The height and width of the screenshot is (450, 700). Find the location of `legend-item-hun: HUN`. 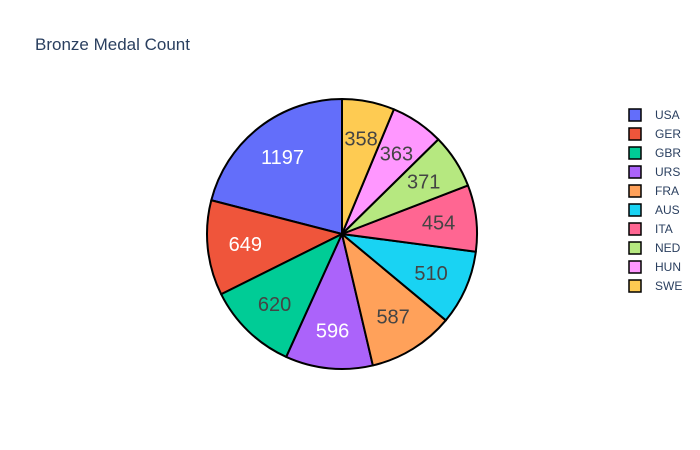

legend-item-hun: HUN is located at coordinates (654, 267).